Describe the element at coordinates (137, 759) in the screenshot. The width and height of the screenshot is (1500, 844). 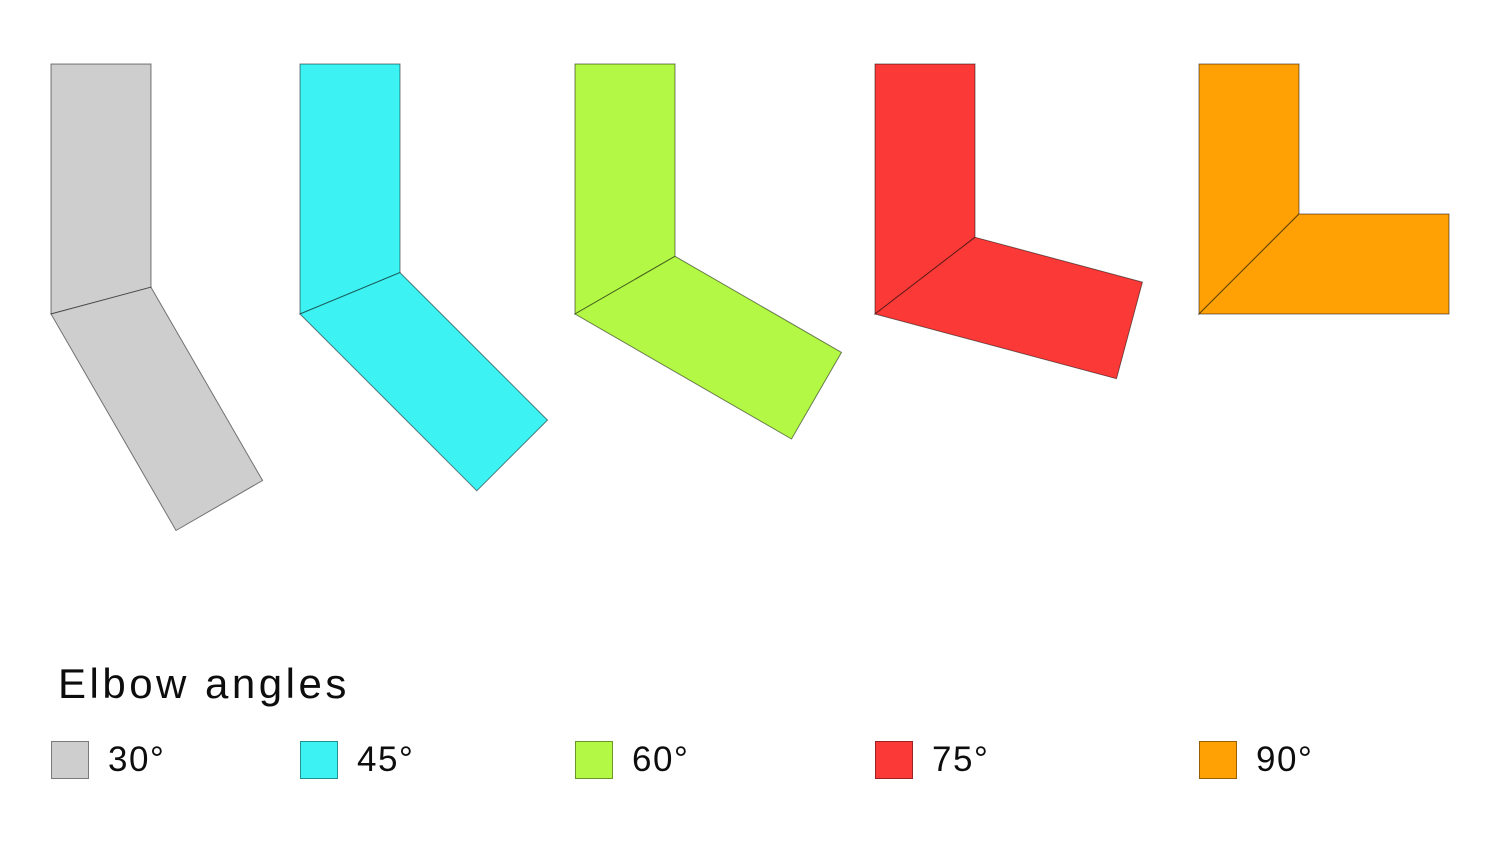
I see `legend-label: 30°` at that location.